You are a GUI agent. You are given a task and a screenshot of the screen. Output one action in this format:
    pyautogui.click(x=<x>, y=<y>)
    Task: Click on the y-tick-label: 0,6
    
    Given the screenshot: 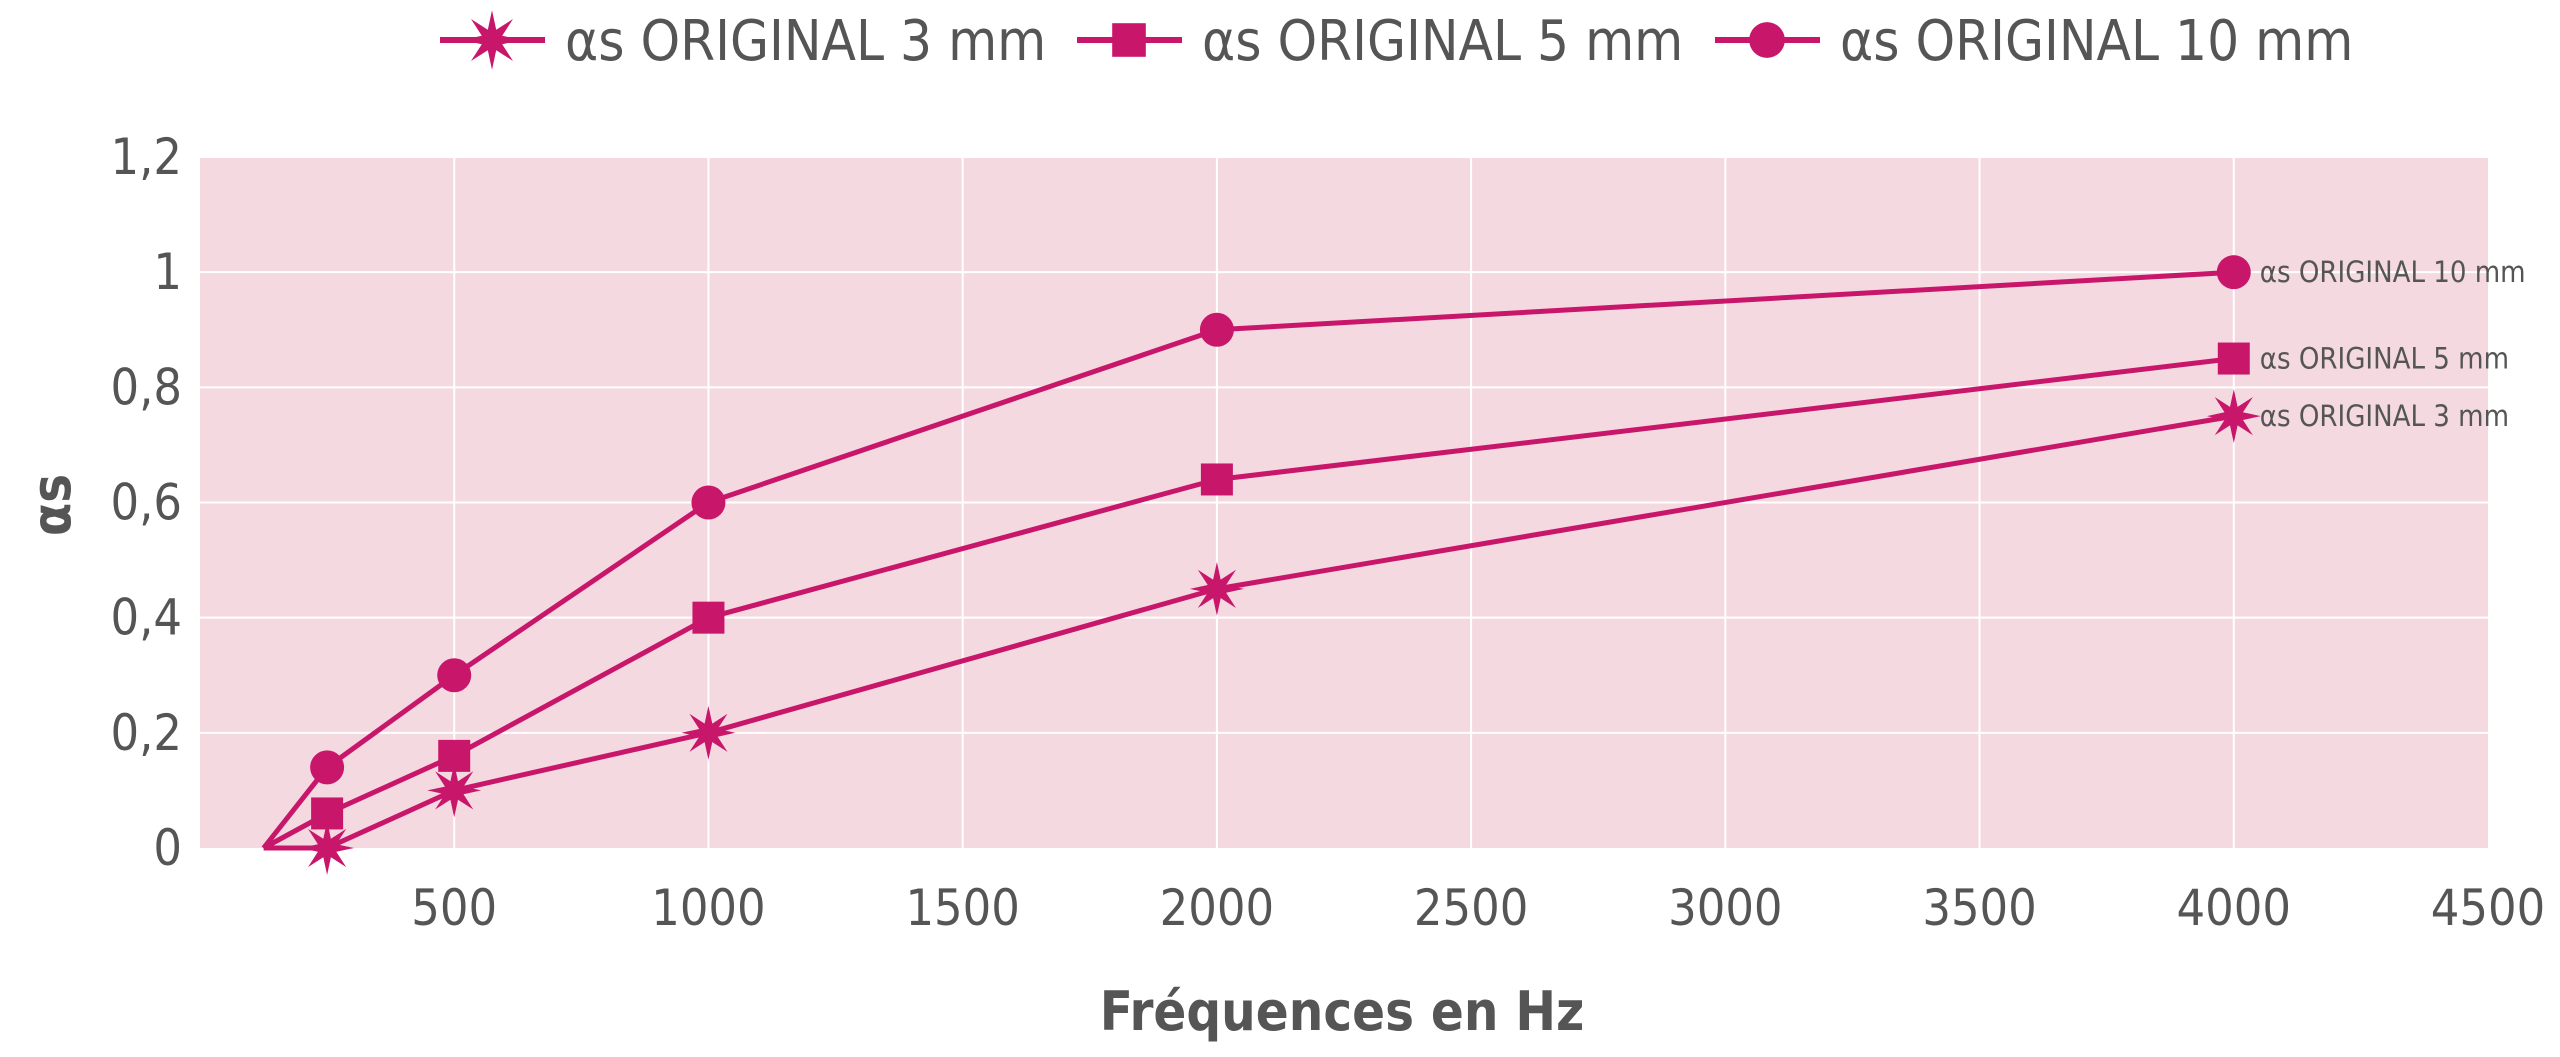 What is the action you would take?
    pyautogui.click(x=146, y=503)
    